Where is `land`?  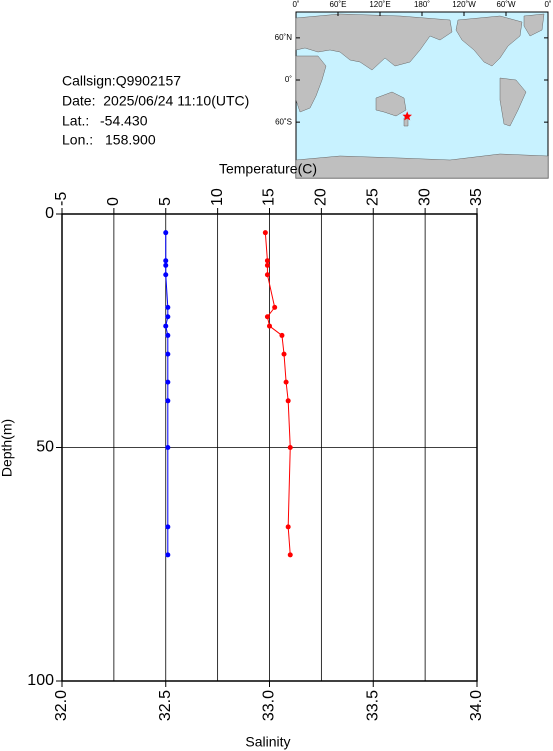
land is located at coordinates (422, 96).